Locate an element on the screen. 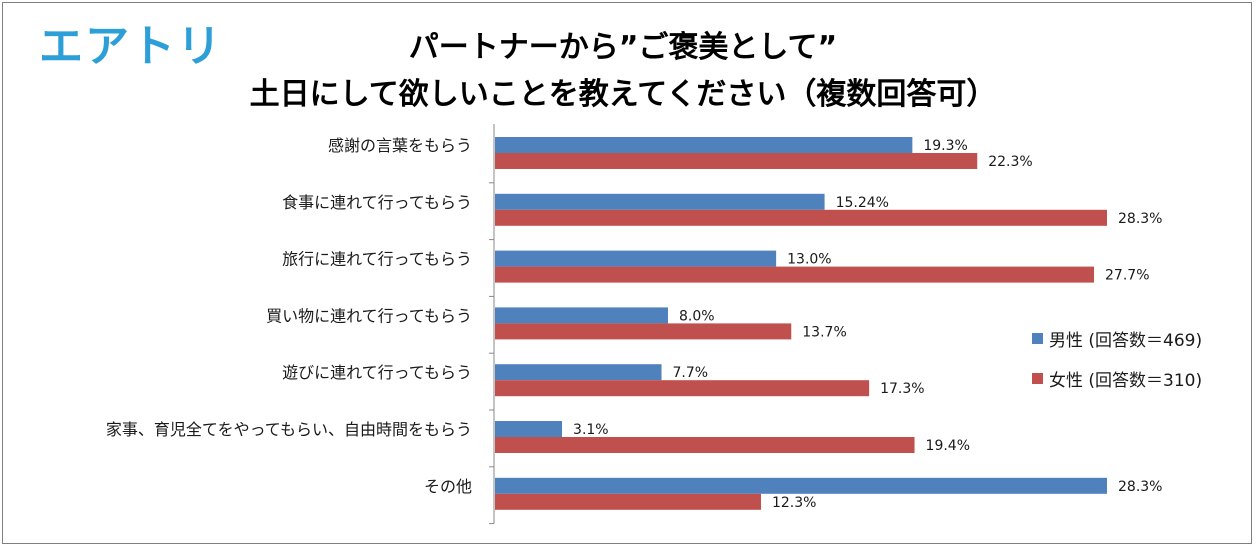  legend-item-male: 男性 (回答数＝469) is located at coordinates (1117, 338).